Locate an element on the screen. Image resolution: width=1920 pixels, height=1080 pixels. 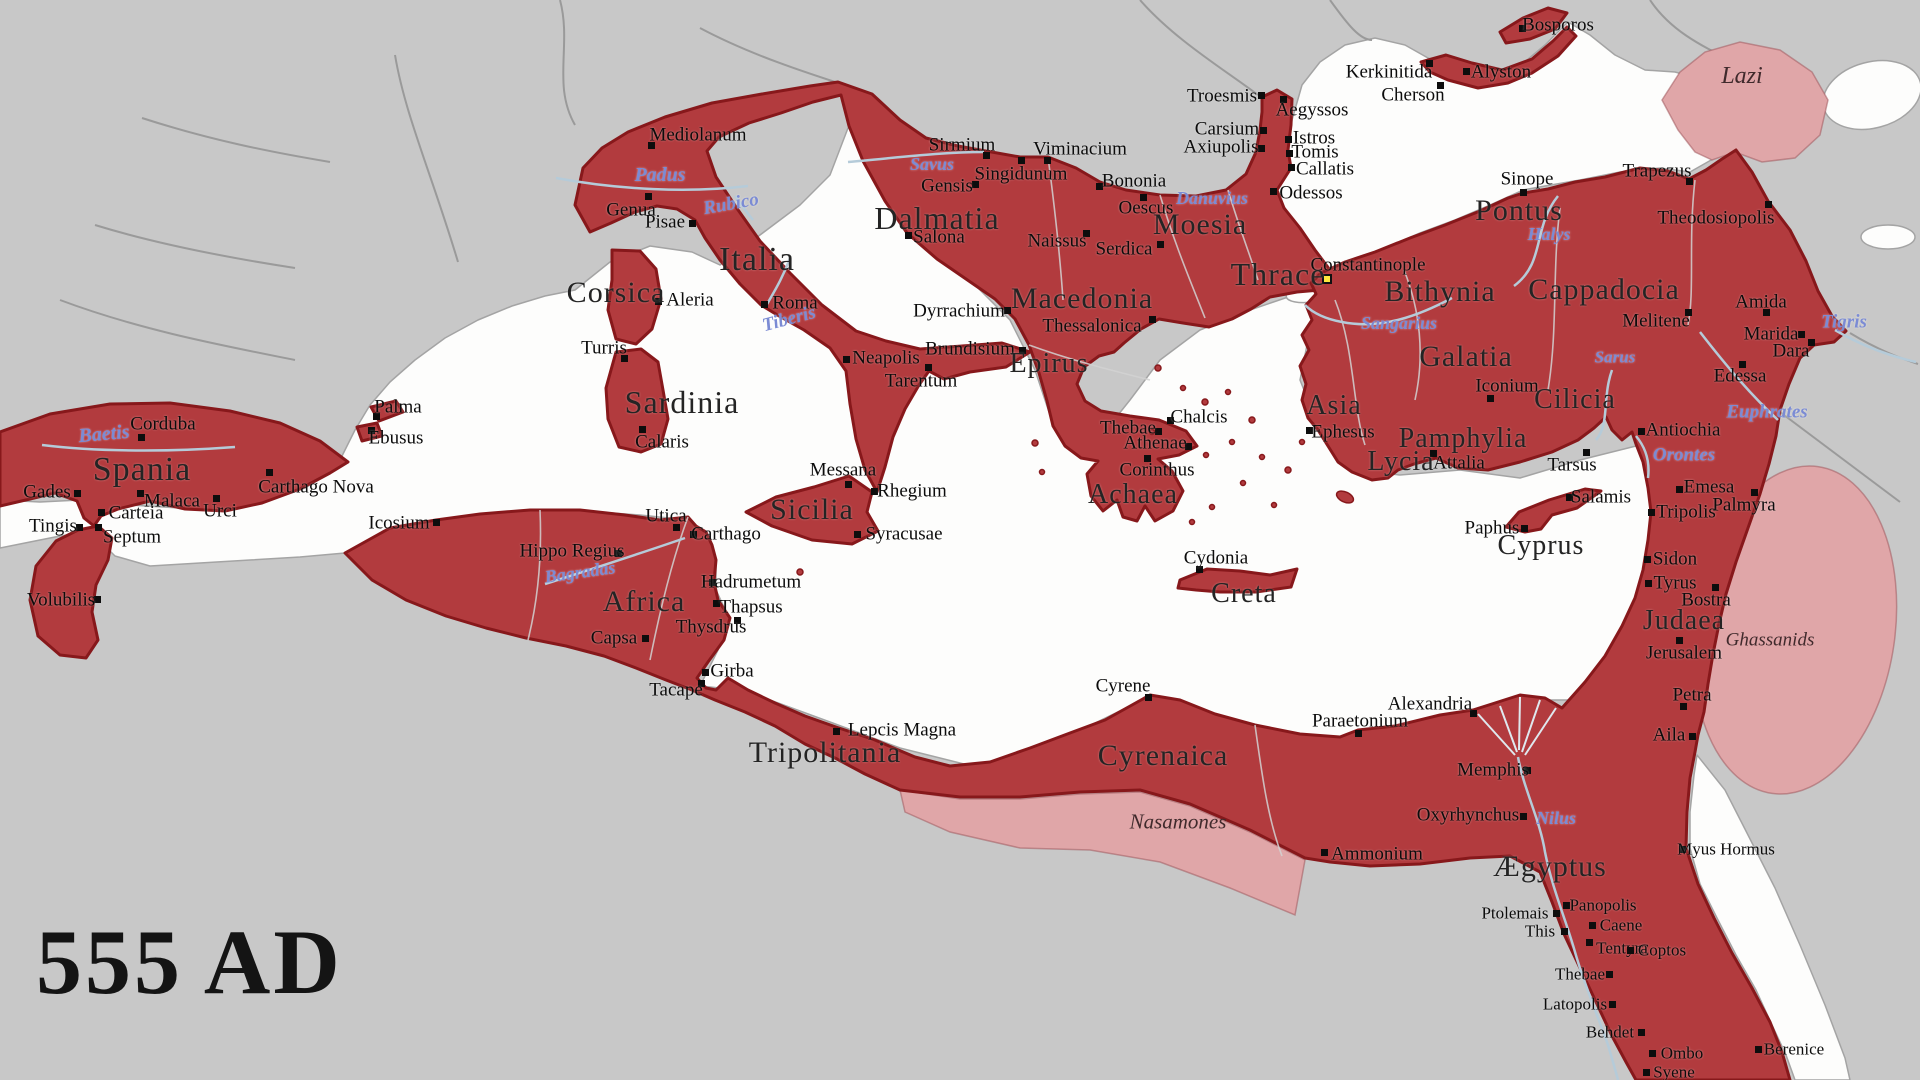
region-label: Lycia is located at coordinates (1401, 461).